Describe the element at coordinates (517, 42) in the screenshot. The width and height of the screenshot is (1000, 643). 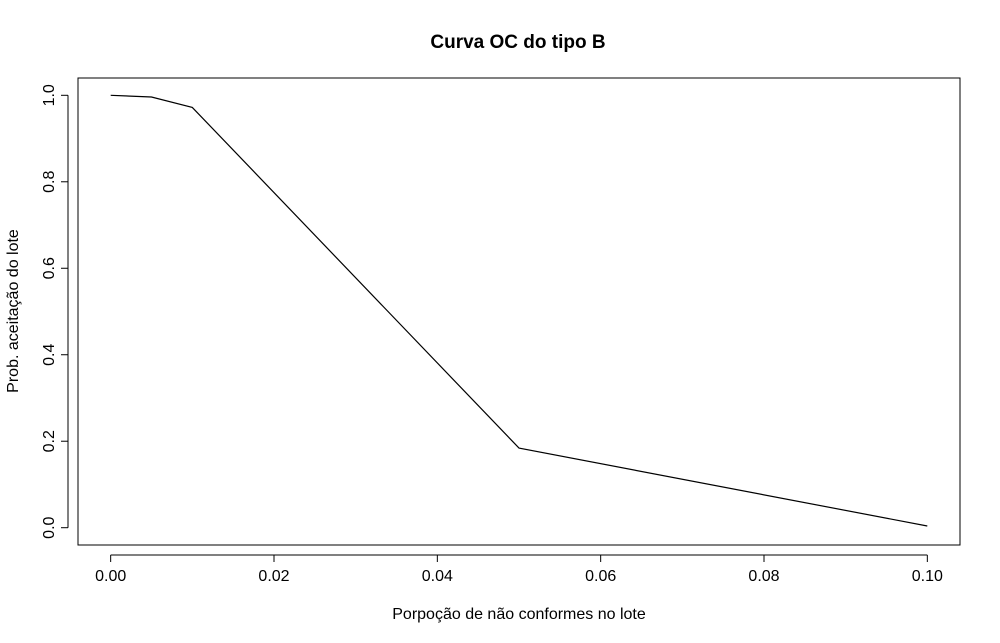
I see `chart-title: Curva OC do tipo B` at that location.